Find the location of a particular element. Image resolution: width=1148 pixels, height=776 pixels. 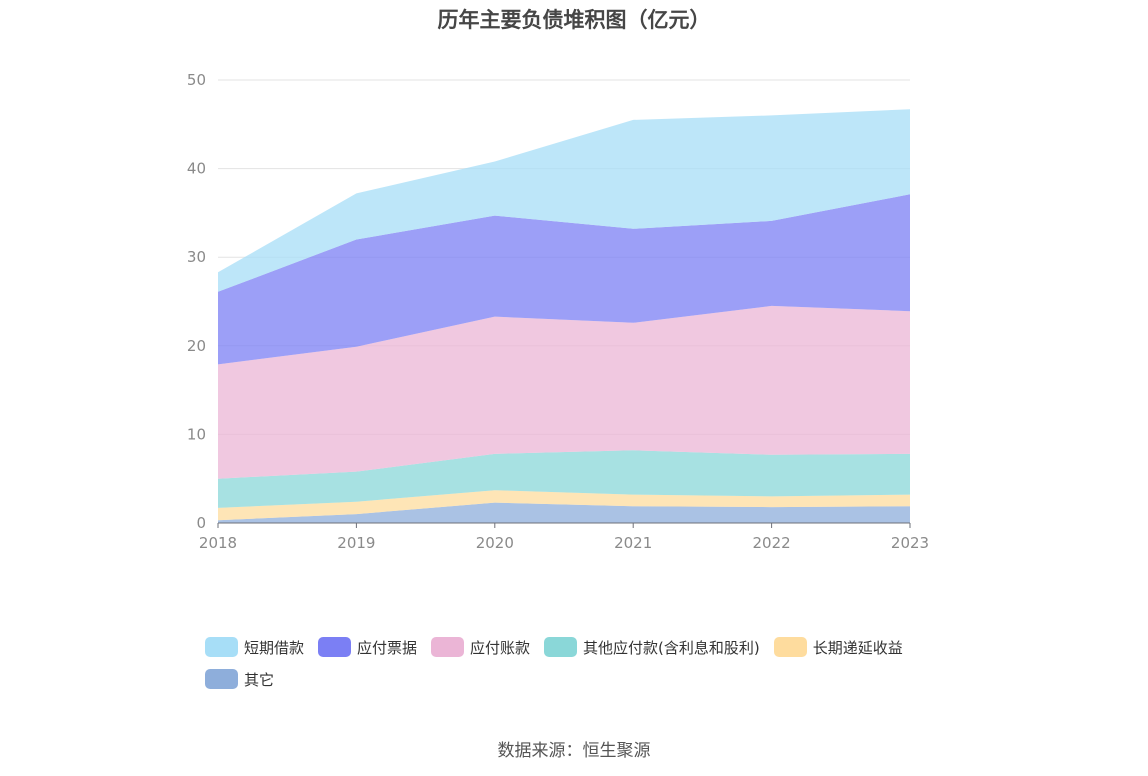

y-tick-label: 20 is located at coordinates (196, 346).